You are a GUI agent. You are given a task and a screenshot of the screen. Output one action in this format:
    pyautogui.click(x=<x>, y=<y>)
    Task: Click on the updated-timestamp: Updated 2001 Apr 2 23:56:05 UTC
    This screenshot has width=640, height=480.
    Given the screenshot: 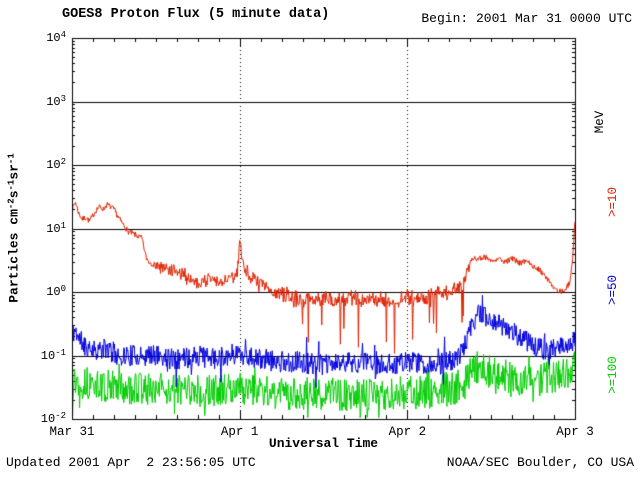 What is the action you would take?
    pyautogui.click(x=131, y=462)
    